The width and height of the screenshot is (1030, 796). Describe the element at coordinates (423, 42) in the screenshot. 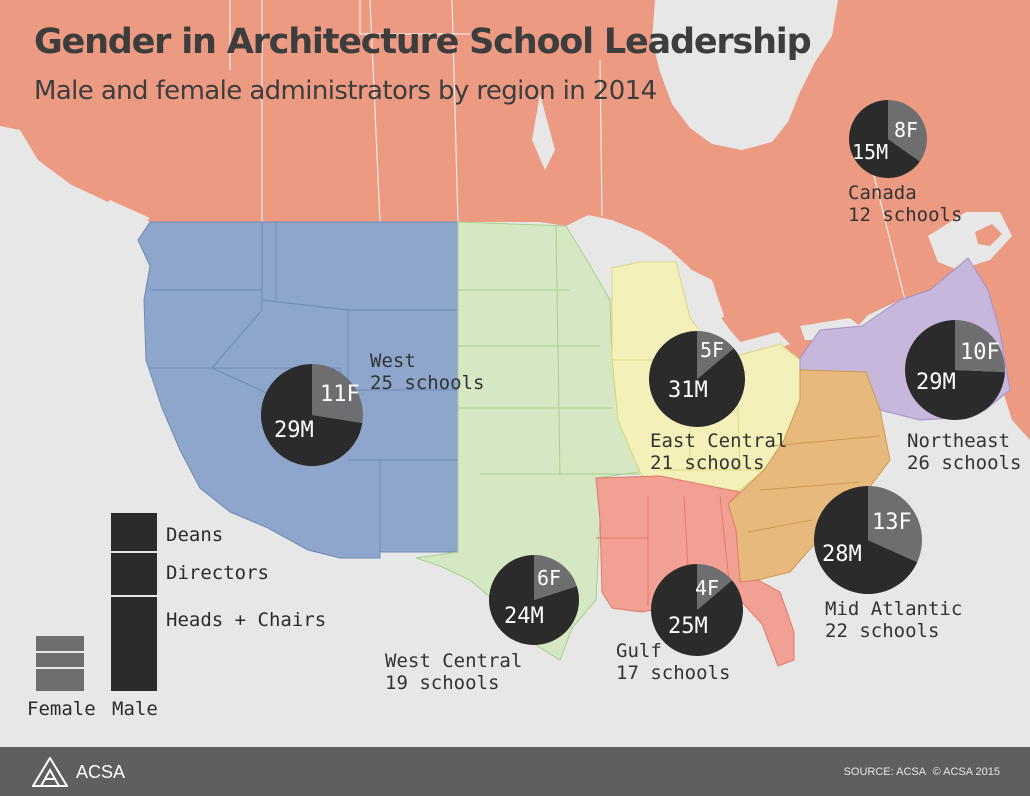

I see `page-title: Gender in Architecture School Leadership` at that location.